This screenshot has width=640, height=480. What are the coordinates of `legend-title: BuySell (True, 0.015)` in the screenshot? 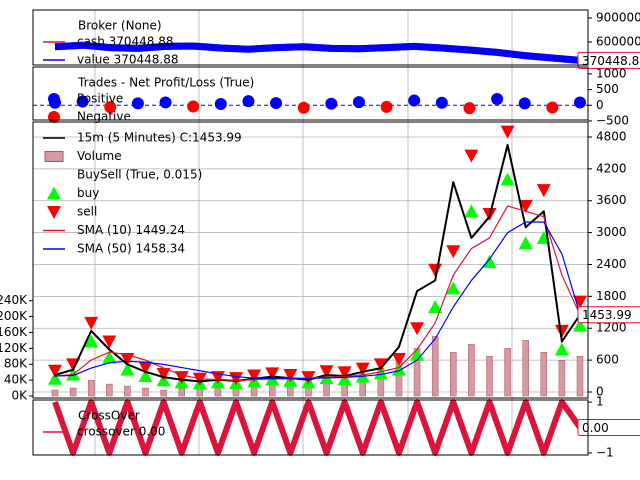 It's located at (139, 175).